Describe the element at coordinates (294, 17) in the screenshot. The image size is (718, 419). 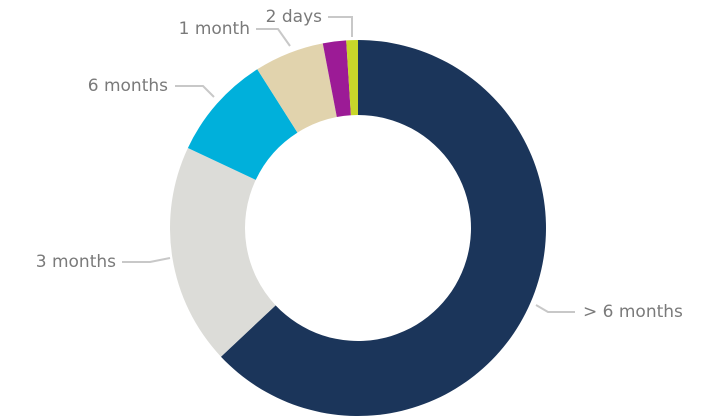
I see `segment-label: 2 days` at that location.